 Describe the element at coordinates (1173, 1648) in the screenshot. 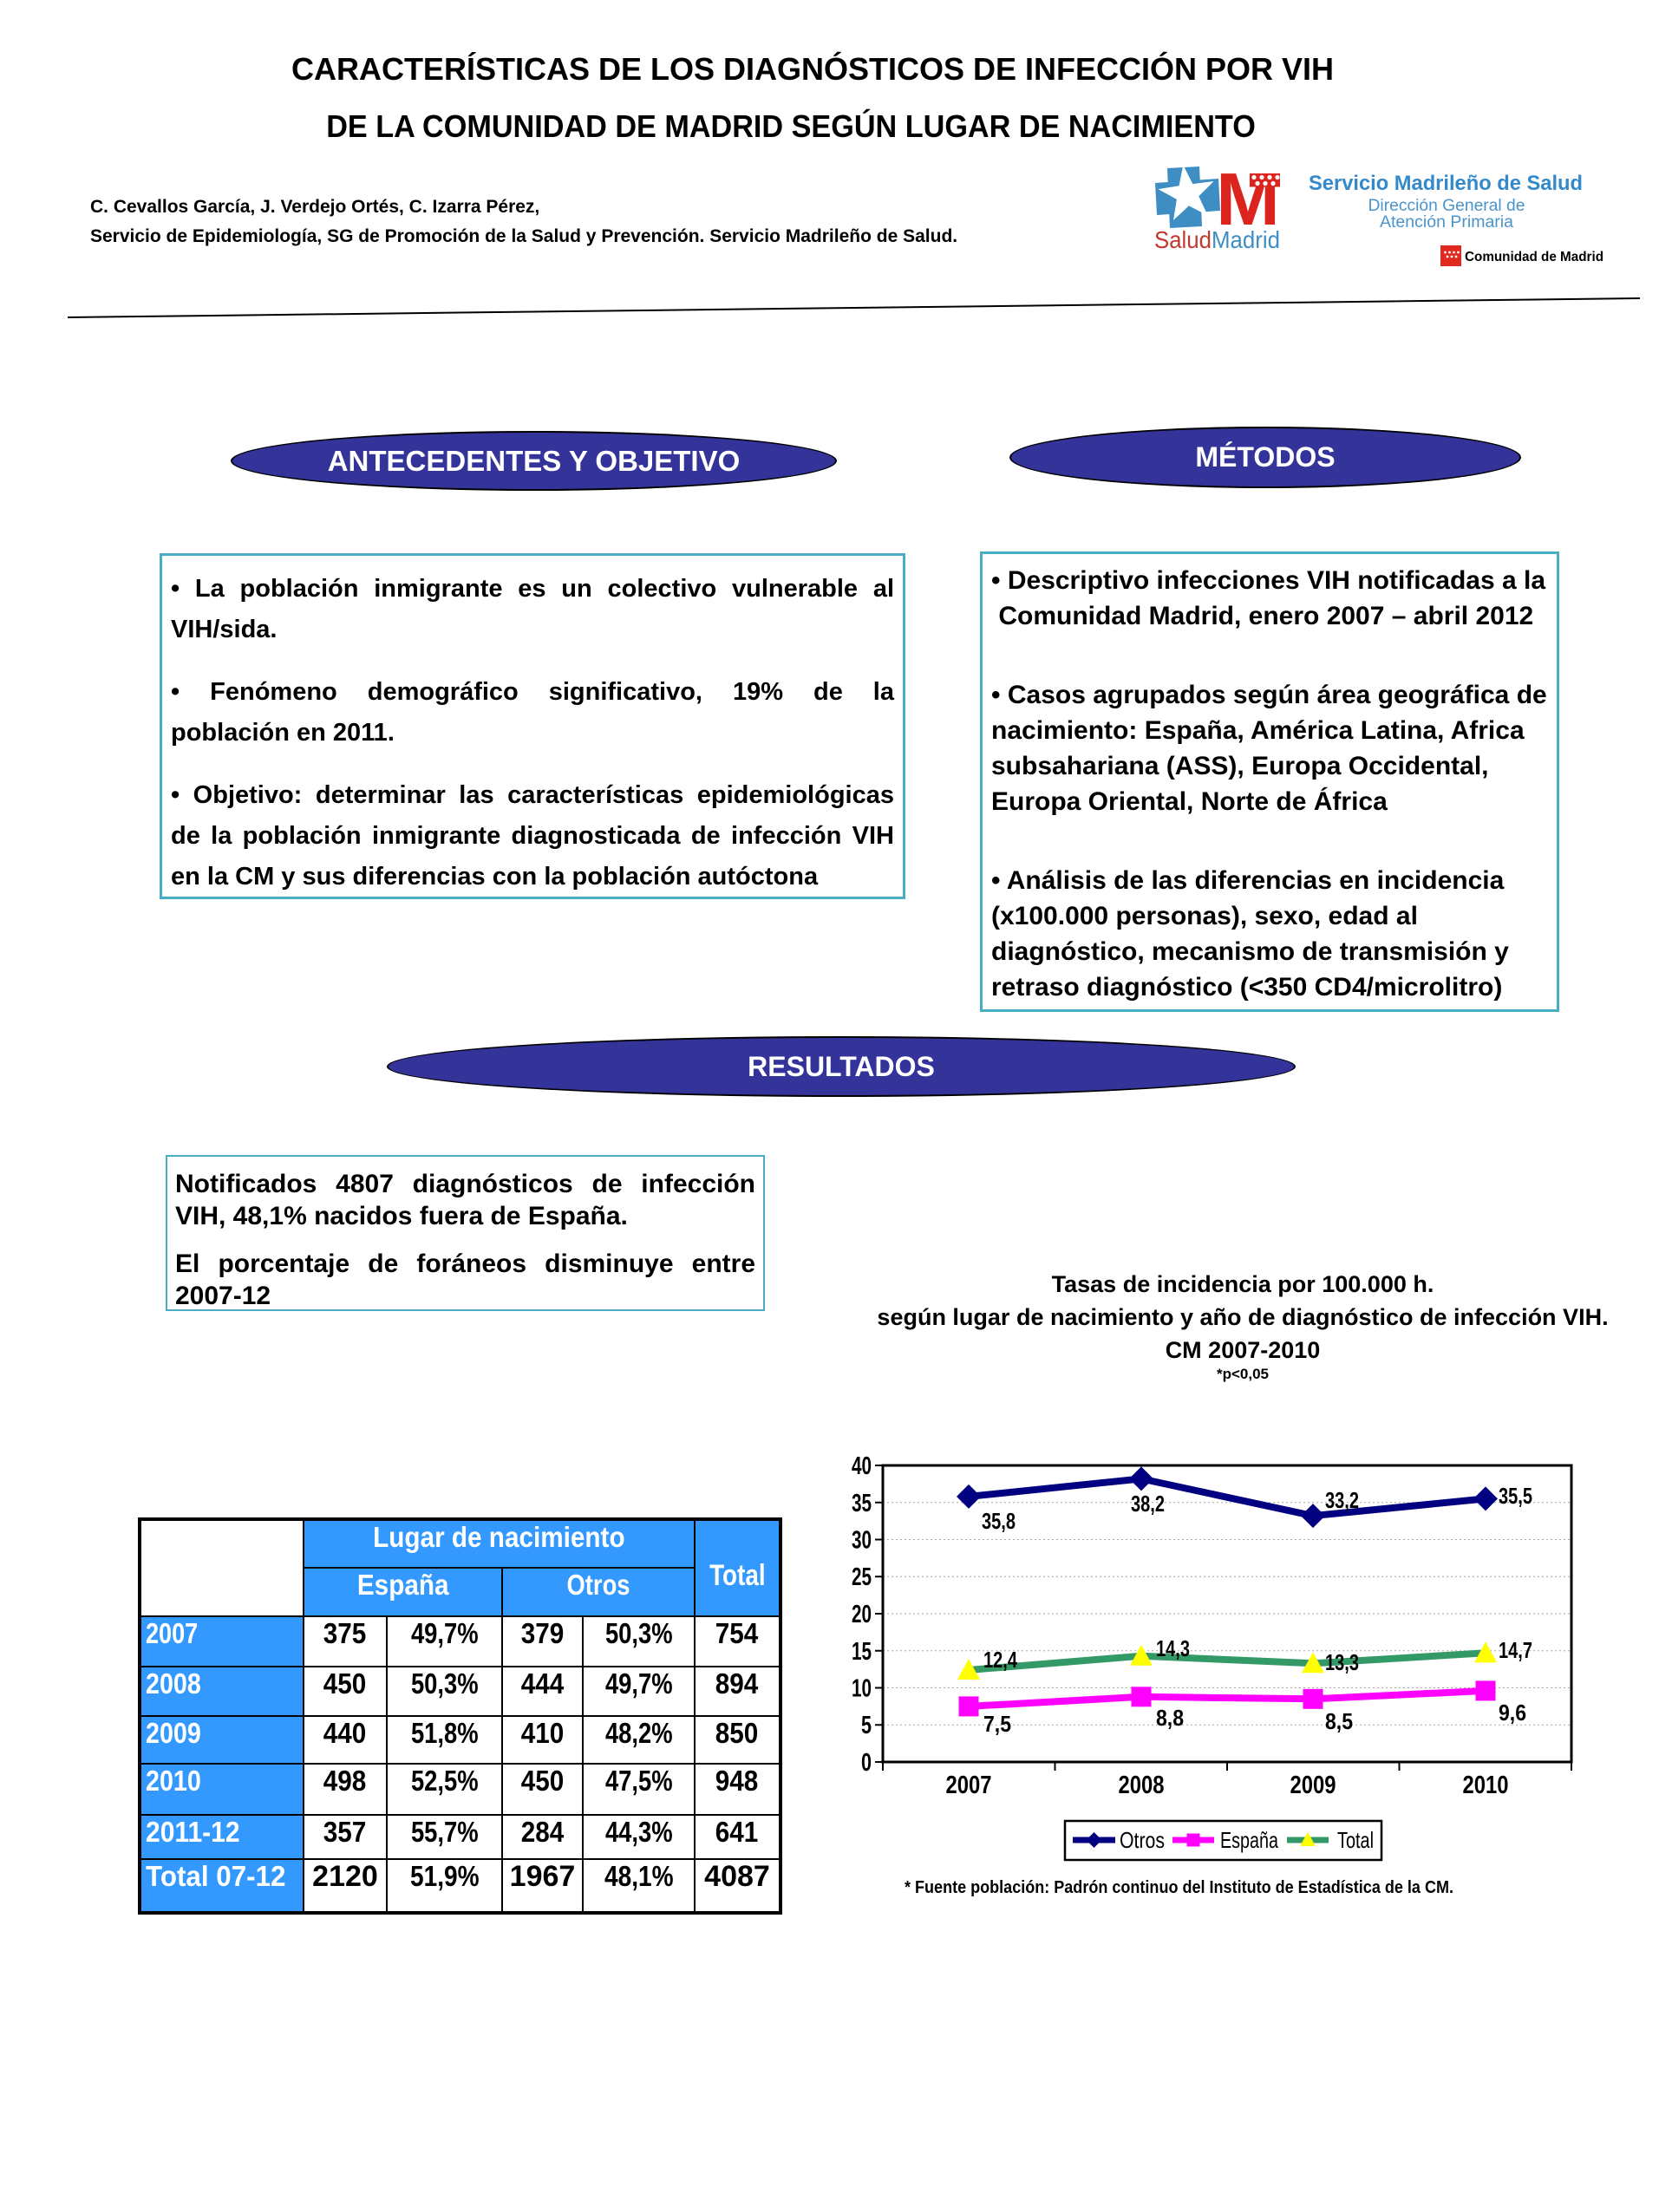

I see `svg-text: 14,3` at that location.